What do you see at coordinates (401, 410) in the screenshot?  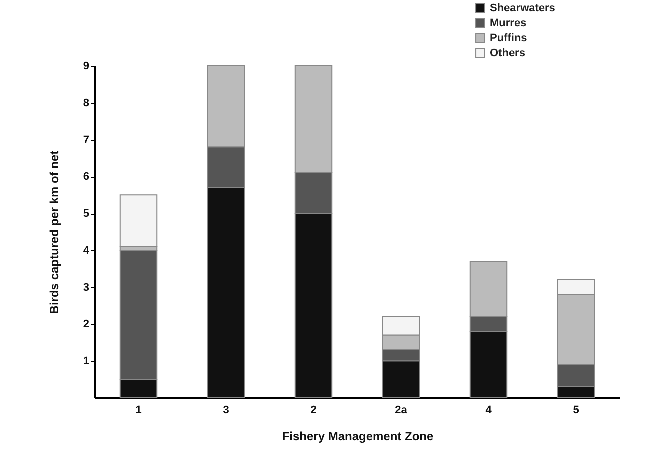 I see `x-tick-label: 2a` at bounding box center [401, 410].